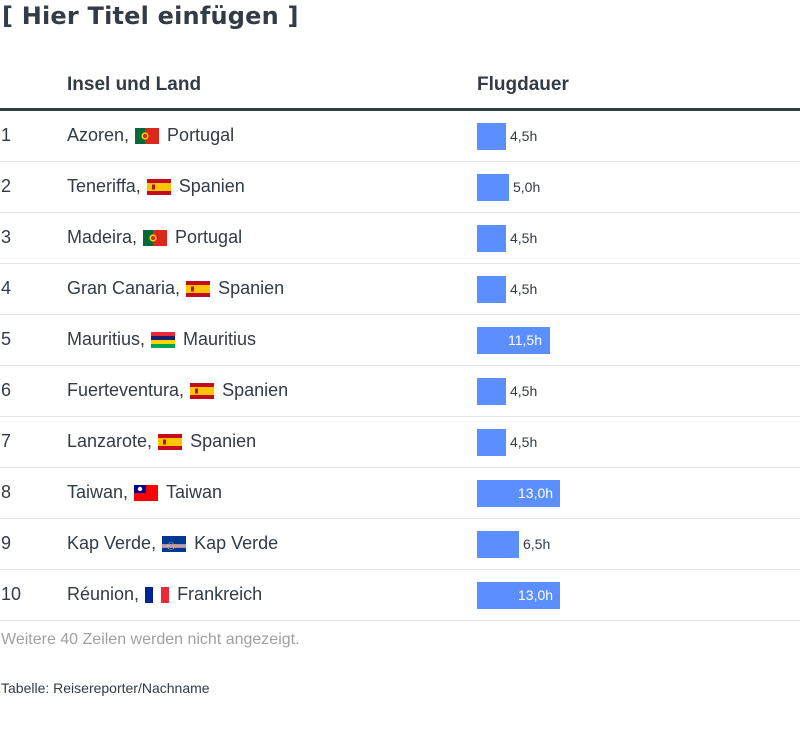  I want to click on table-row: 4 Gran Canaria, Spanien 4,5h, so click(400, 289).